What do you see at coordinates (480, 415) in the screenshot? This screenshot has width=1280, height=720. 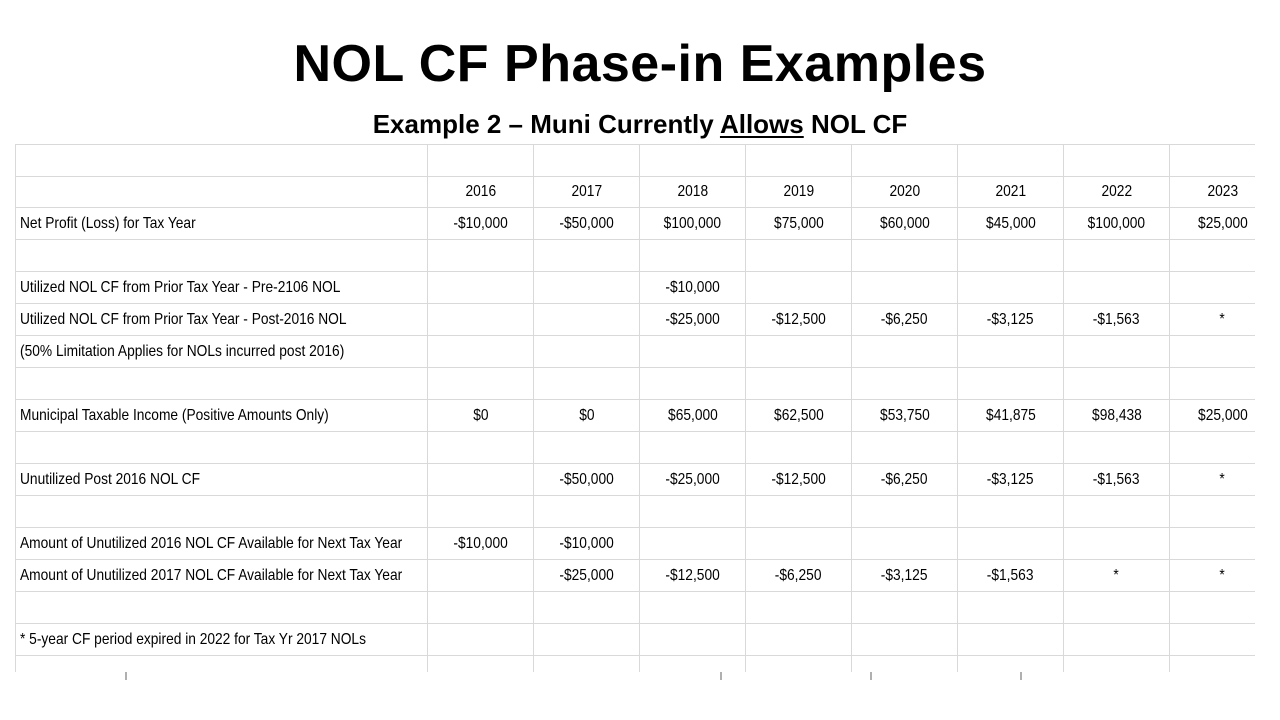 I see `cell-value: $0` at bounding box center [480, 415].